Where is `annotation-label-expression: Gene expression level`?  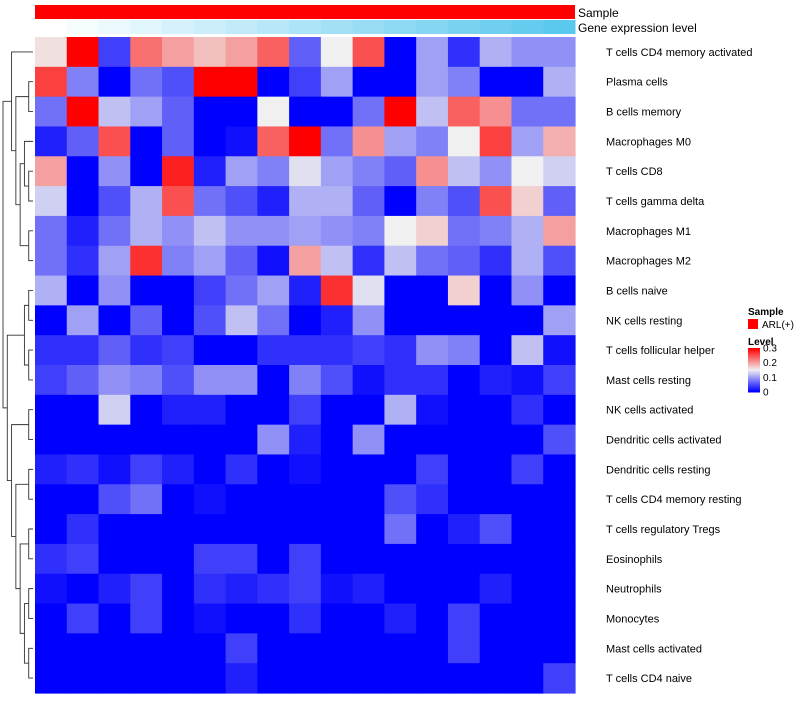
annotation-label-expression: Gene expression level is located at coordinates (637, 28).